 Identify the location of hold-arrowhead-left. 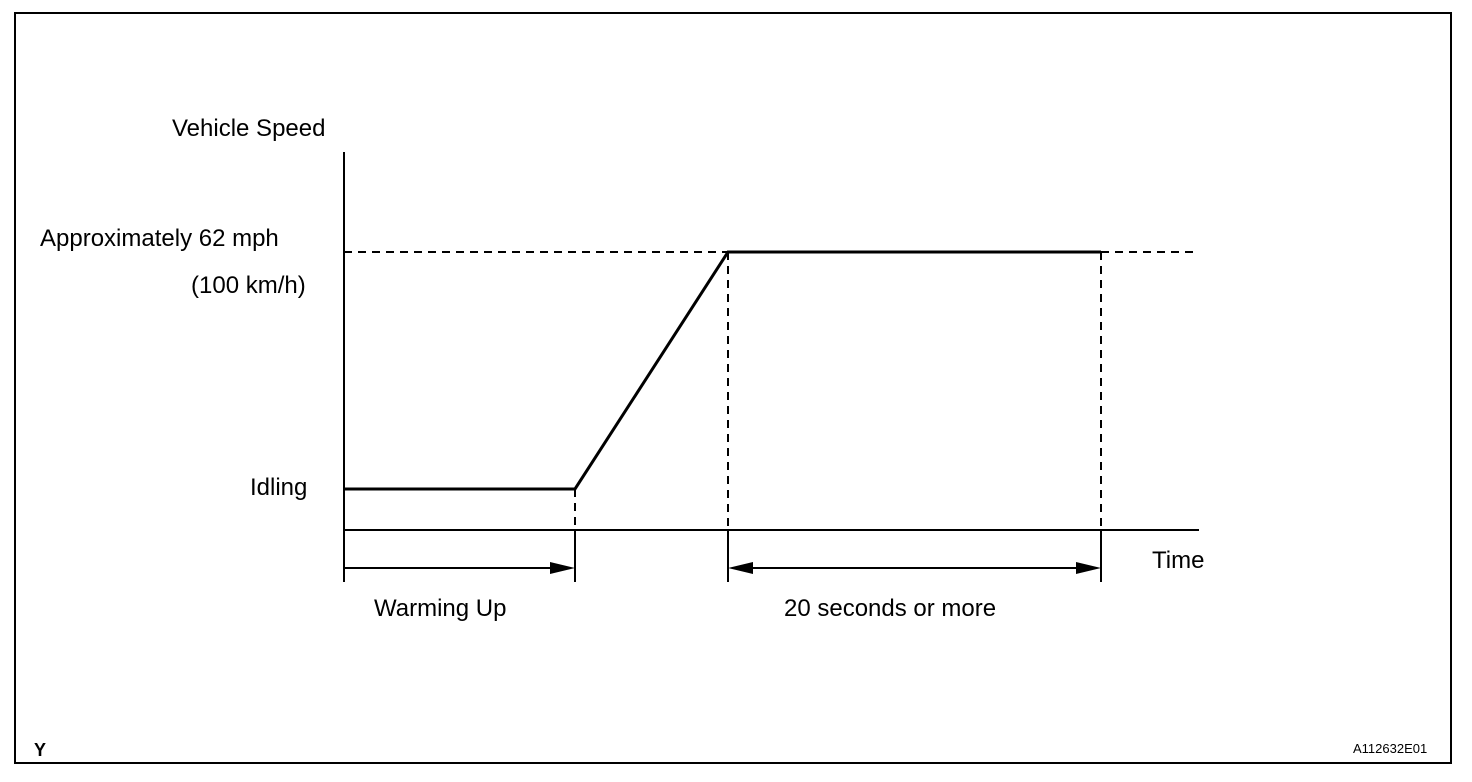
(740, 568).